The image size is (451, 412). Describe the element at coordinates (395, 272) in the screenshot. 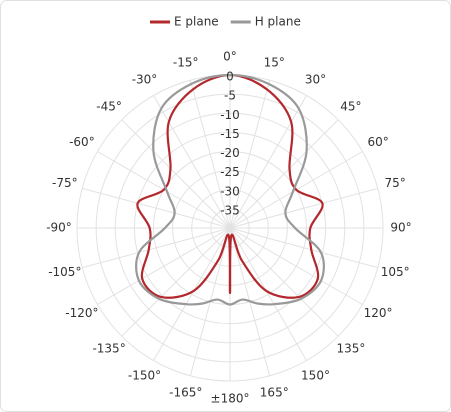

I see `angle-tick-label: 105°` at that location.